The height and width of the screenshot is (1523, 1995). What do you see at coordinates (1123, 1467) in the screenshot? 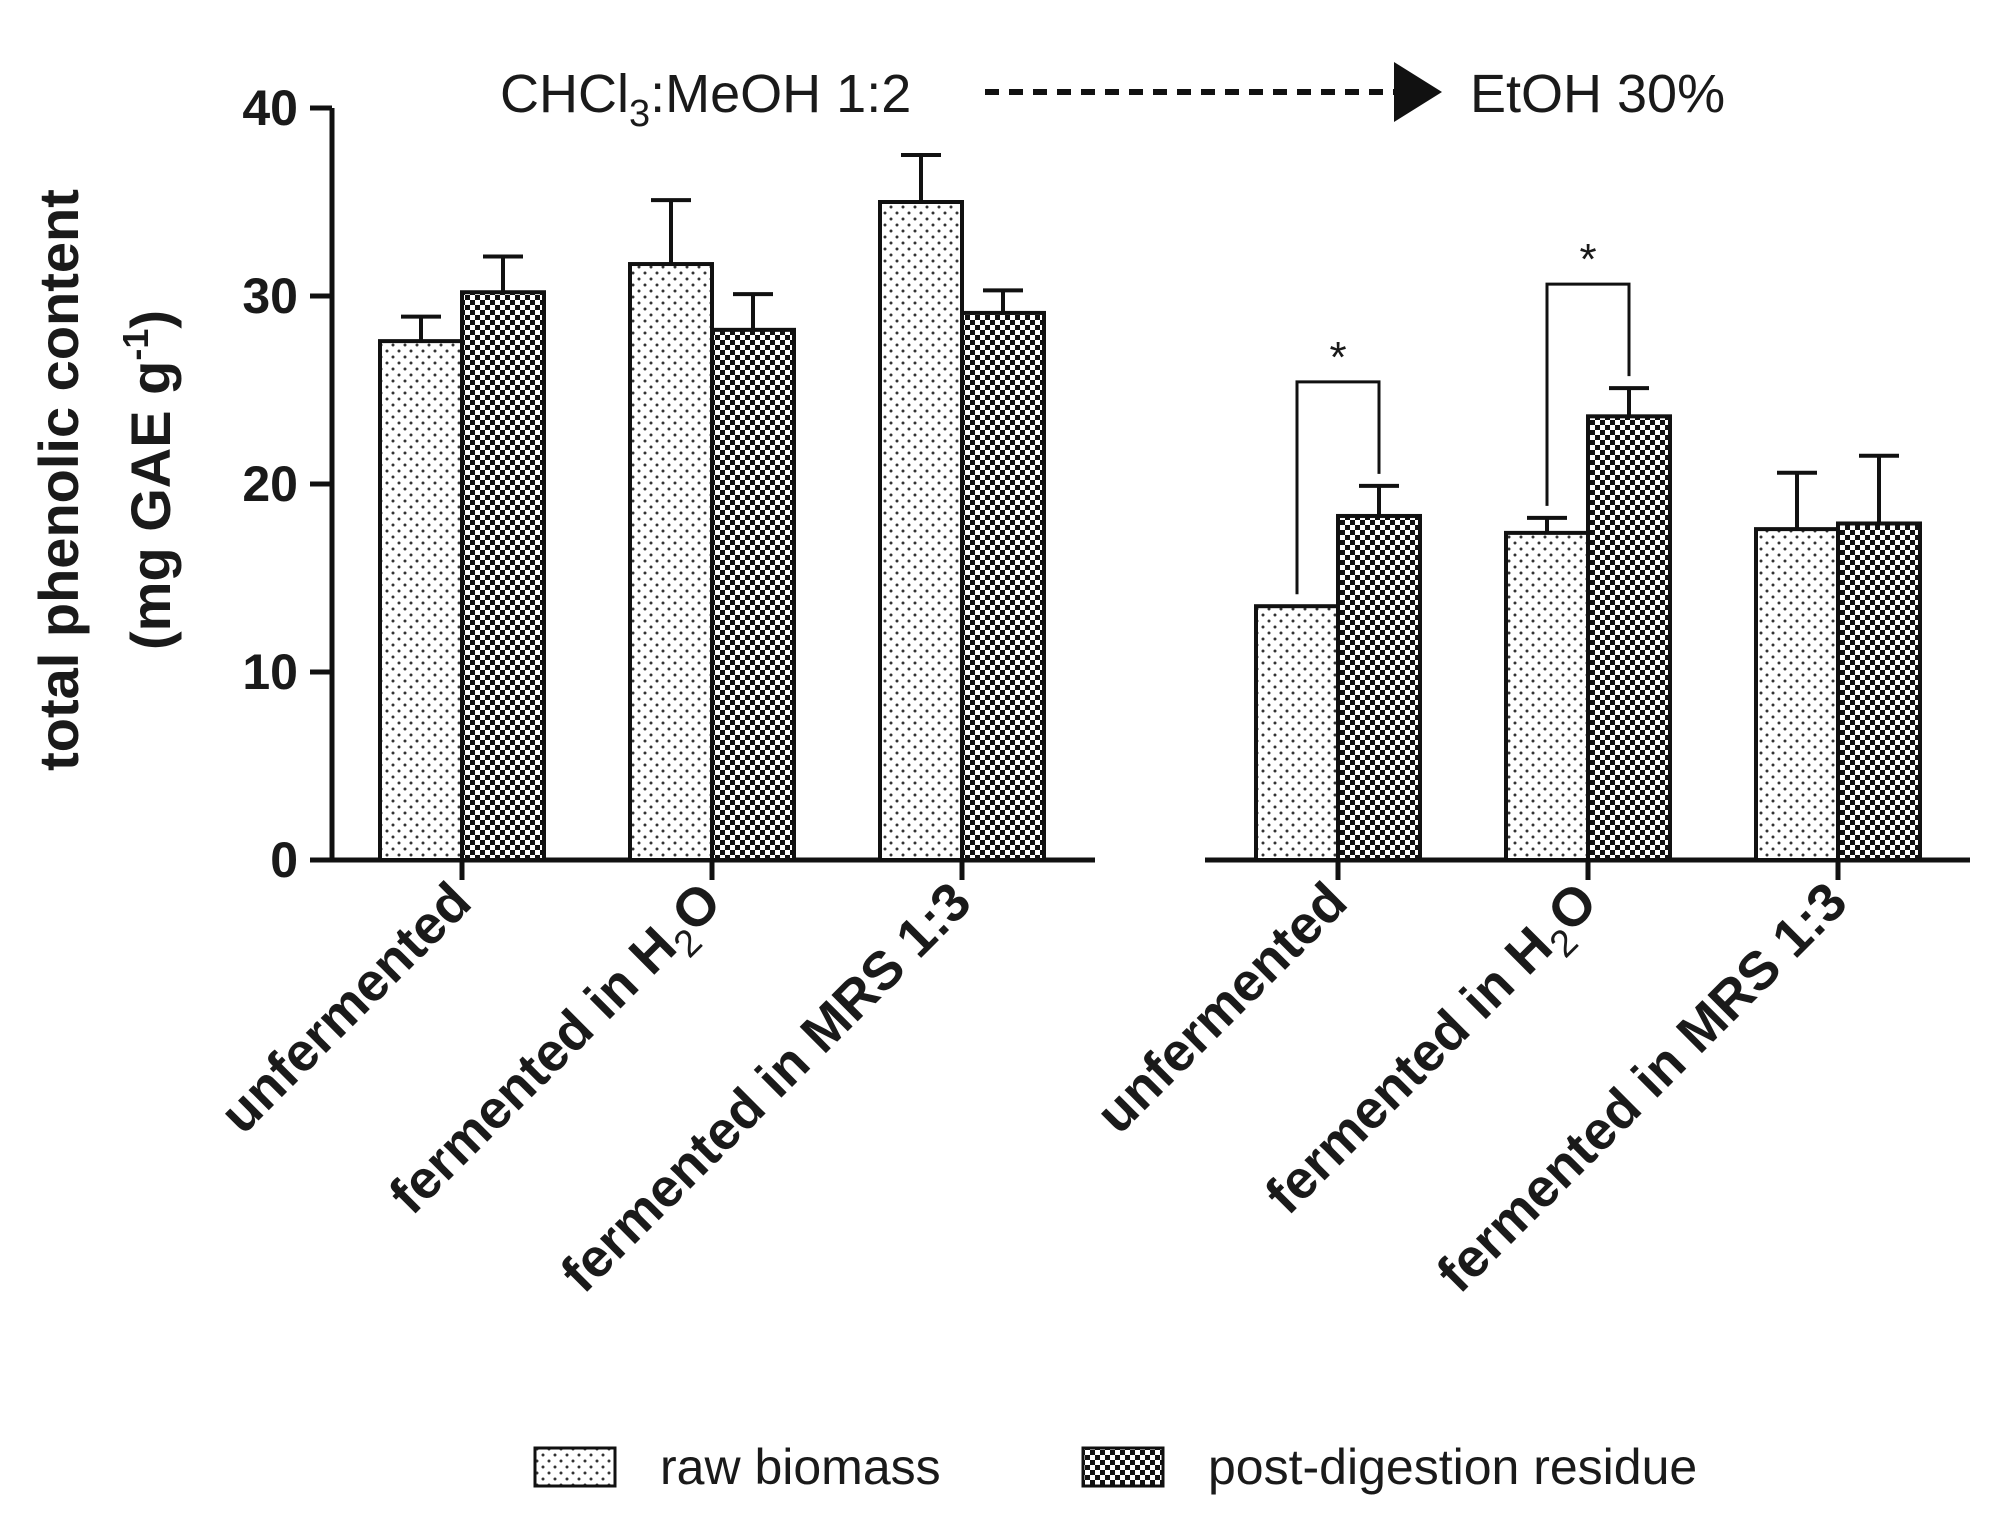
I see `legend-swatch-post-digestion-residue` at bounding box center [1123, 1467].